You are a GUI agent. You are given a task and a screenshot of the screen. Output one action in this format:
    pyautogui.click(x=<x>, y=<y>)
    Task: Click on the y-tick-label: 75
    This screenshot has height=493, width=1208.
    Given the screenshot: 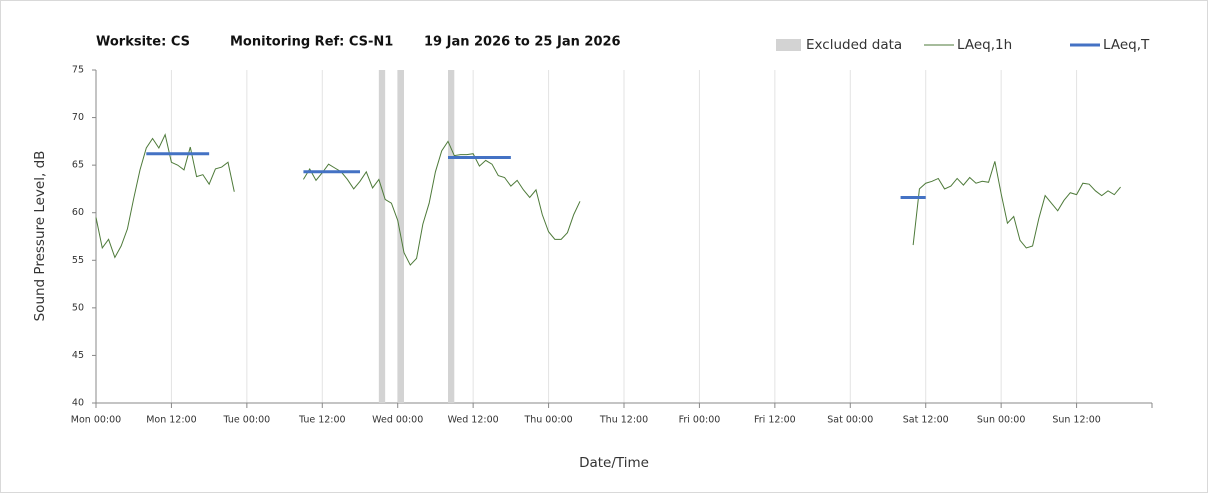 What is the action you would take?
    pyautogui.click(x=78, y=70)
    